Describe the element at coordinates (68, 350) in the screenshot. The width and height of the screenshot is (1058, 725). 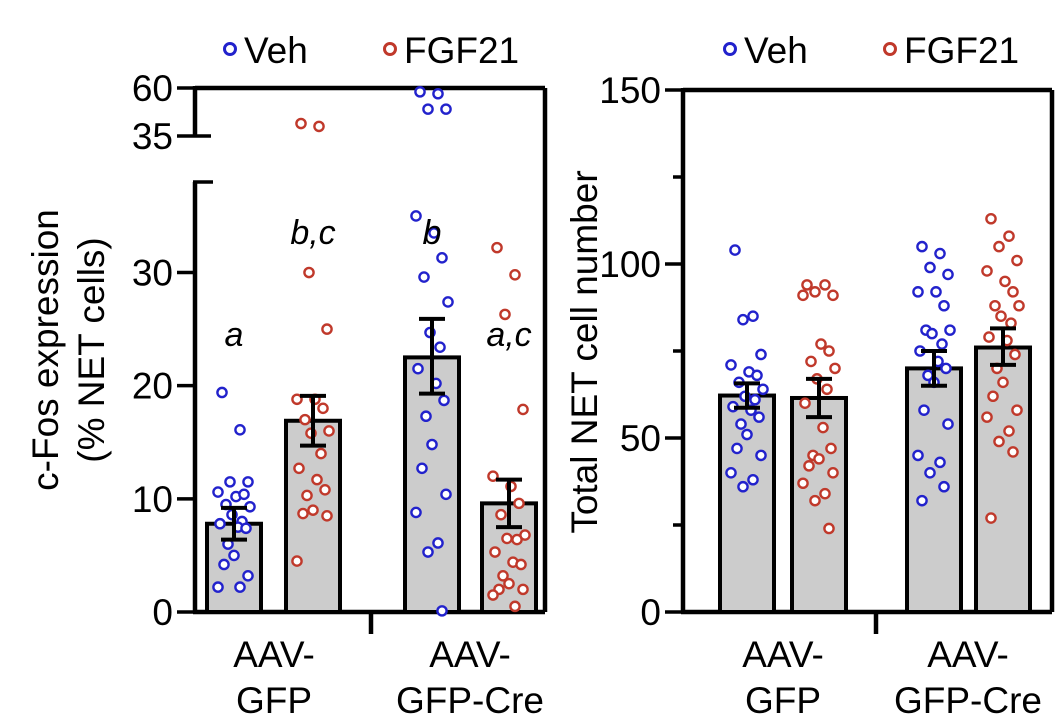
I see `y-axis-label: c-Fos expression (% NET cells)` at that location.